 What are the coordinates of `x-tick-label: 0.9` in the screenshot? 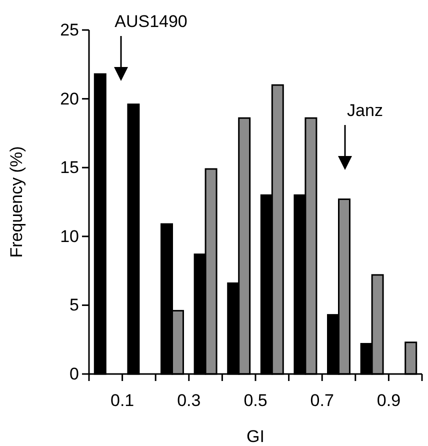 It's located at (388, 400).